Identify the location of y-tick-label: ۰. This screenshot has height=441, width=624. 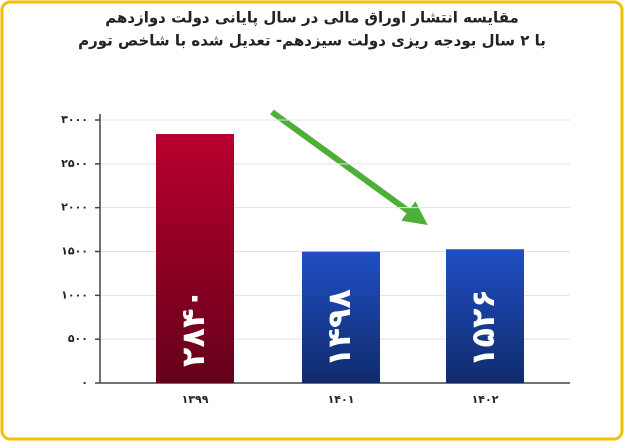
(84, 382).